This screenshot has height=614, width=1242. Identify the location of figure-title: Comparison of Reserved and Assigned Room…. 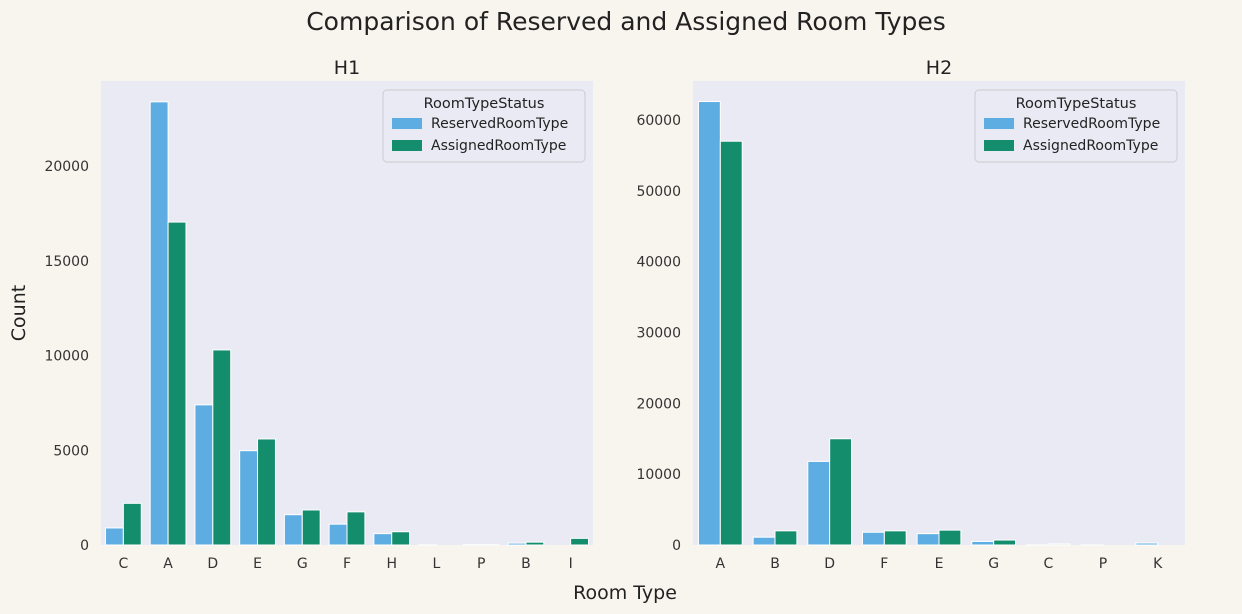
(626, 21).